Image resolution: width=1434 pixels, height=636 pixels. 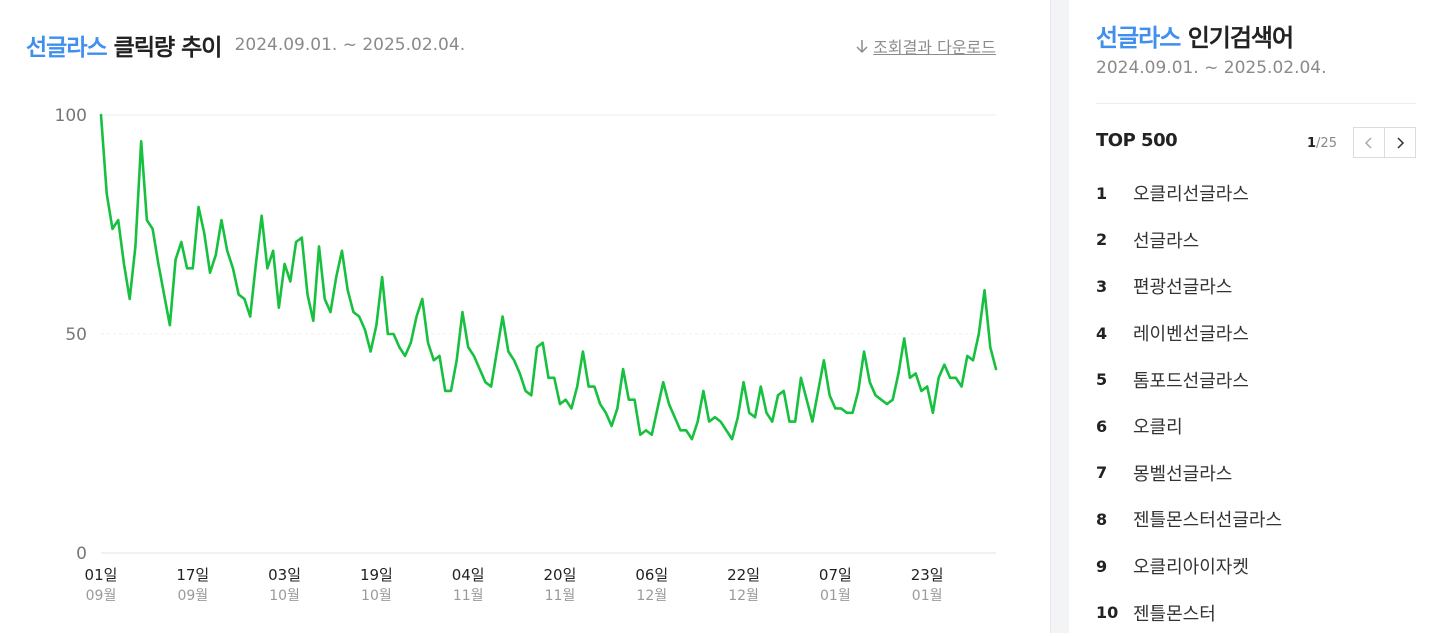 I want to click on rank-keyword-text: 톰포드선글라스, so click(x=1191, y=381).